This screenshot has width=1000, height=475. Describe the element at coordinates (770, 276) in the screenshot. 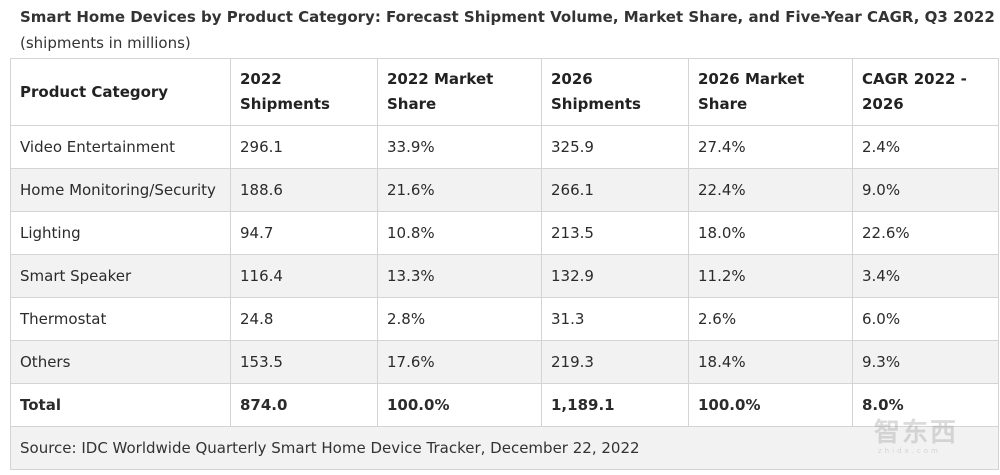

I see `table-cell: 11.2%` at that location.